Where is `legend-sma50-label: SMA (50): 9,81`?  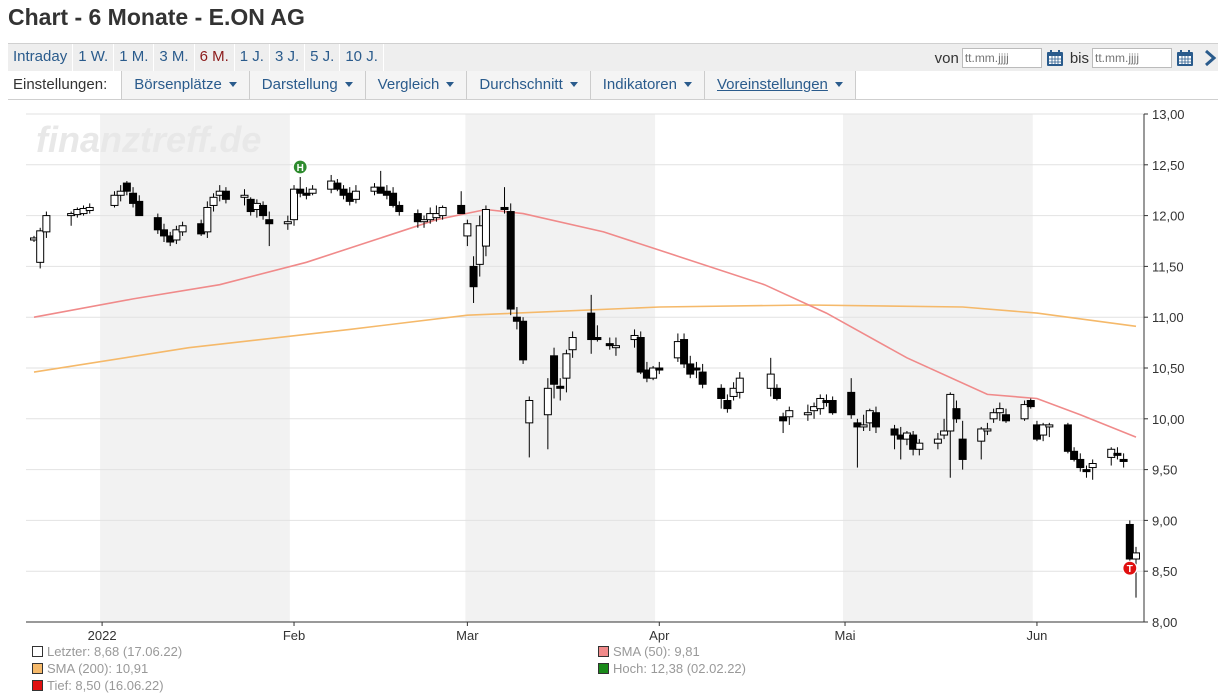 legend-sma50-label: SMA (50): 9,81 is located at coordinates (656, 651).